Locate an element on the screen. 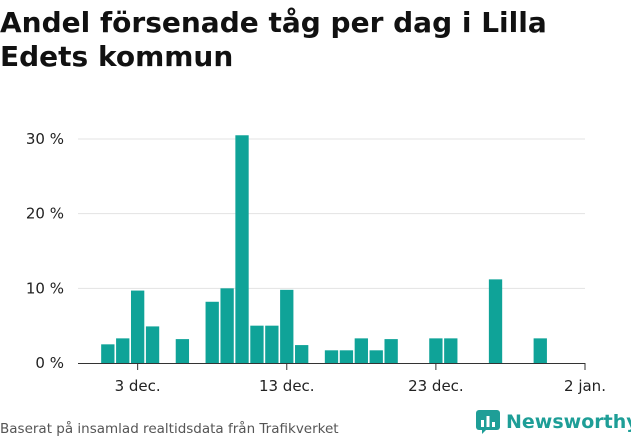 This screenshot has width=631, height=439. y-tick-label: 0 % is located at coordinates (49, 363).